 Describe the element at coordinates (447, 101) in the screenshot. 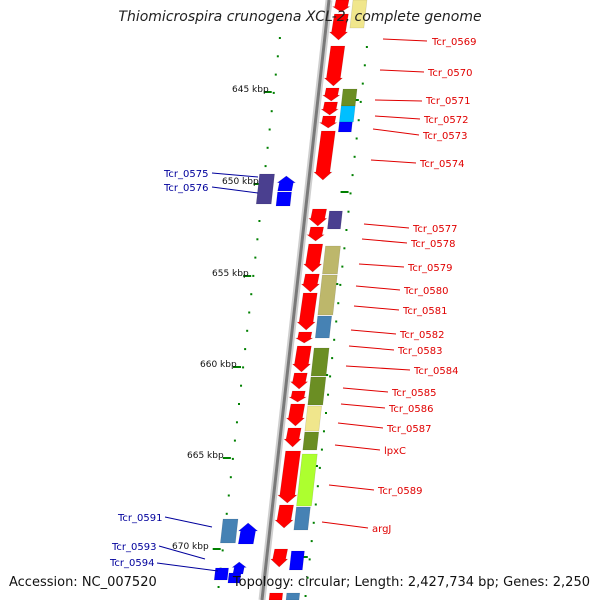

I see `gene-label-tcr-0571: Tcr_0571` at that location.